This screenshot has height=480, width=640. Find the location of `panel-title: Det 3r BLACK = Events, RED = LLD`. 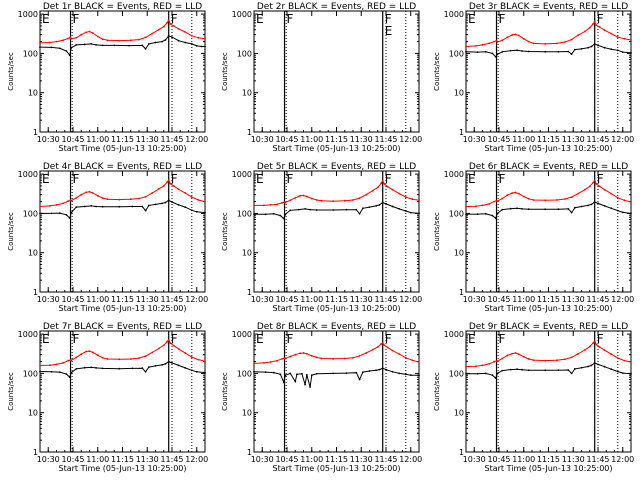

panel-title: Det 3r BLACK = Events, RED = LLD is located at coordinates (548, 7).